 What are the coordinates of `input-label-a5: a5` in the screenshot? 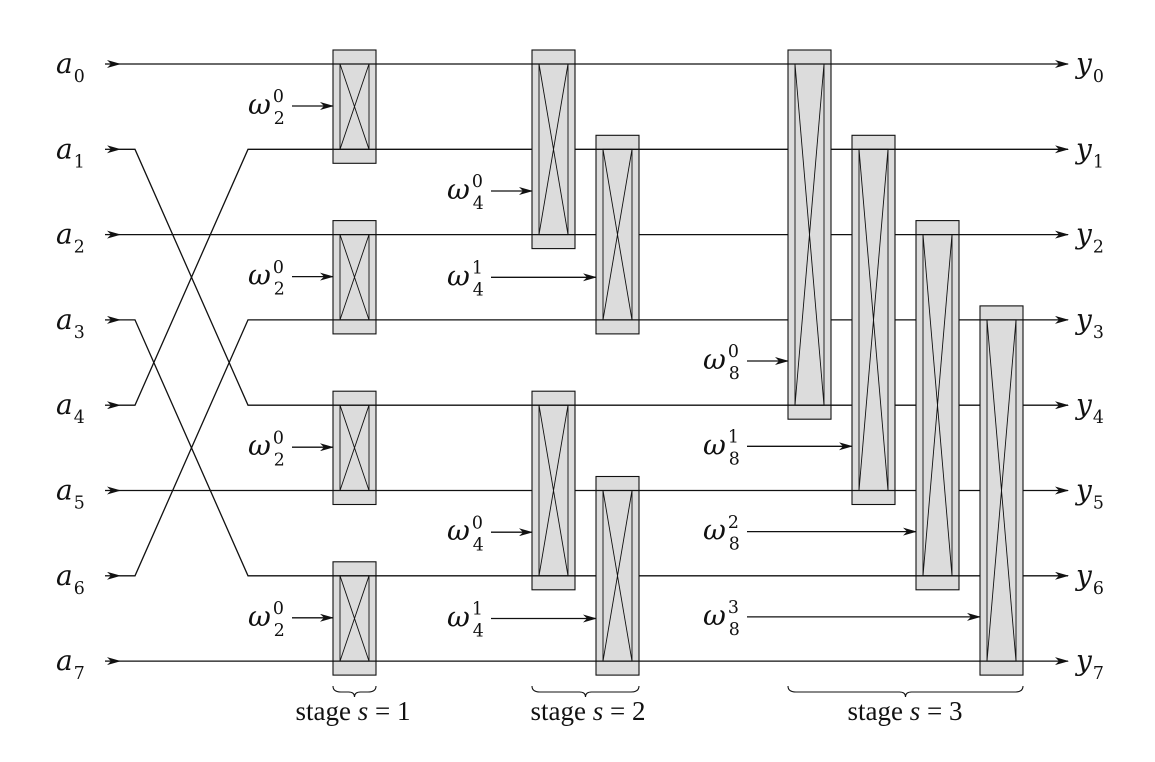 It's located at (70, 494).